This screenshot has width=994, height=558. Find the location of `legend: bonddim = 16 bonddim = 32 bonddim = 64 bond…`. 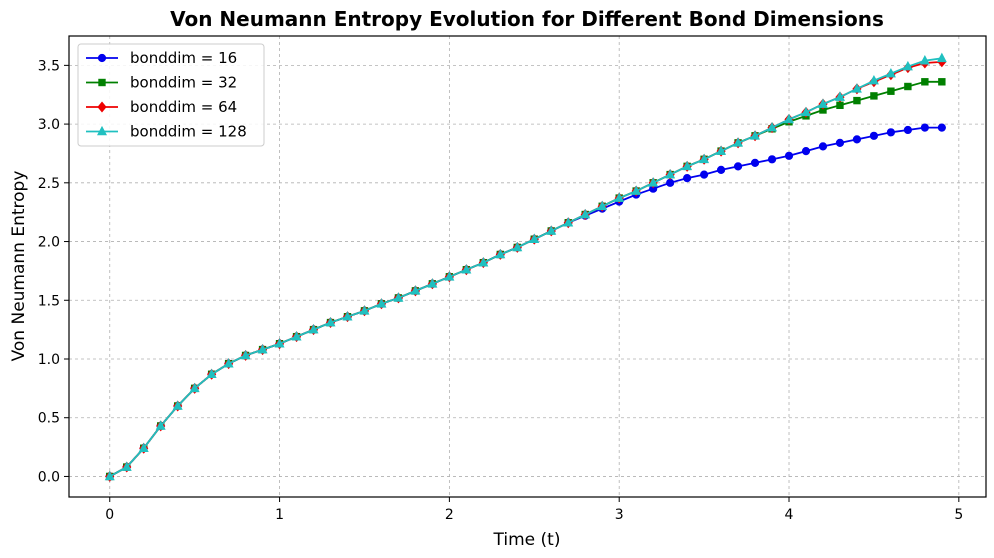

legend: bonddim = 16 bonddim = 32 bonddim = 64 bond… is located at coordinates (171, 95).